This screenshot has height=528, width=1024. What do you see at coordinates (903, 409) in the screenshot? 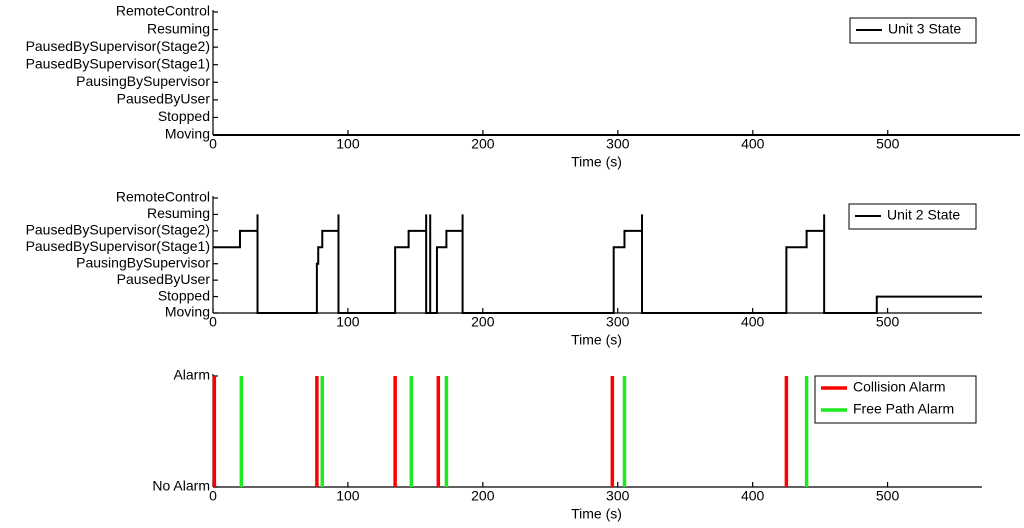
I see `legend-label: Free Path Alarm` at bounding box center [903, 409].